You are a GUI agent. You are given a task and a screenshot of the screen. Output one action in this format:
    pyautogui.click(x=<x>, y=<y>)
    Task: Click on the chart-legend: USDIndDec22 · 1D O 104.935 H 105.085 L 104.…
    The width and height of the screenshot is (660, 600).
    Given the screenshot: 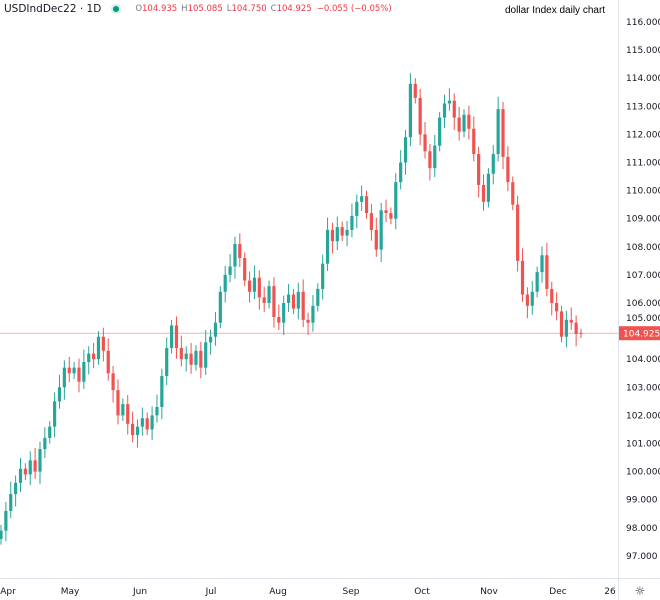 What is the action you would take?
    pyautogui.click(x=198, y=9)
    